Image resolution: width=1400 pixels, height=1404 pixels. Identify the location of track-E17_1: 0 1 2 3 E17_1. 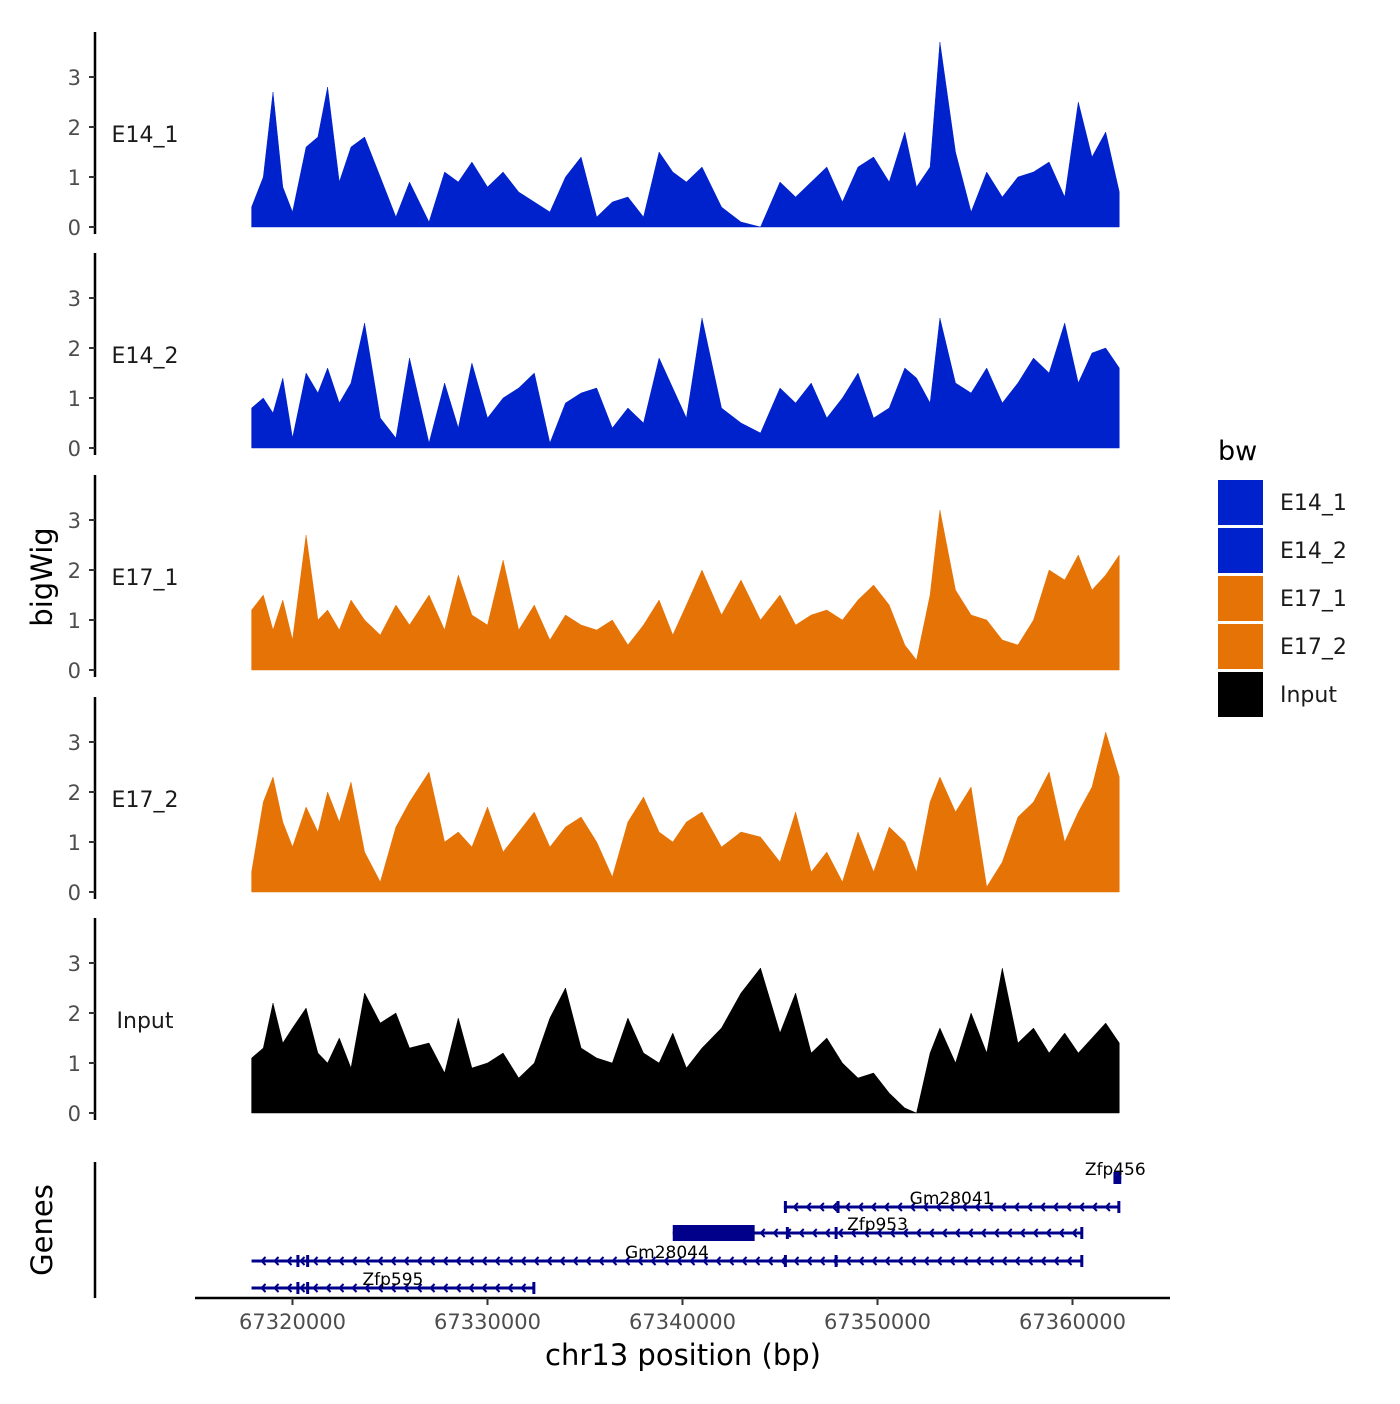
(594, 579).